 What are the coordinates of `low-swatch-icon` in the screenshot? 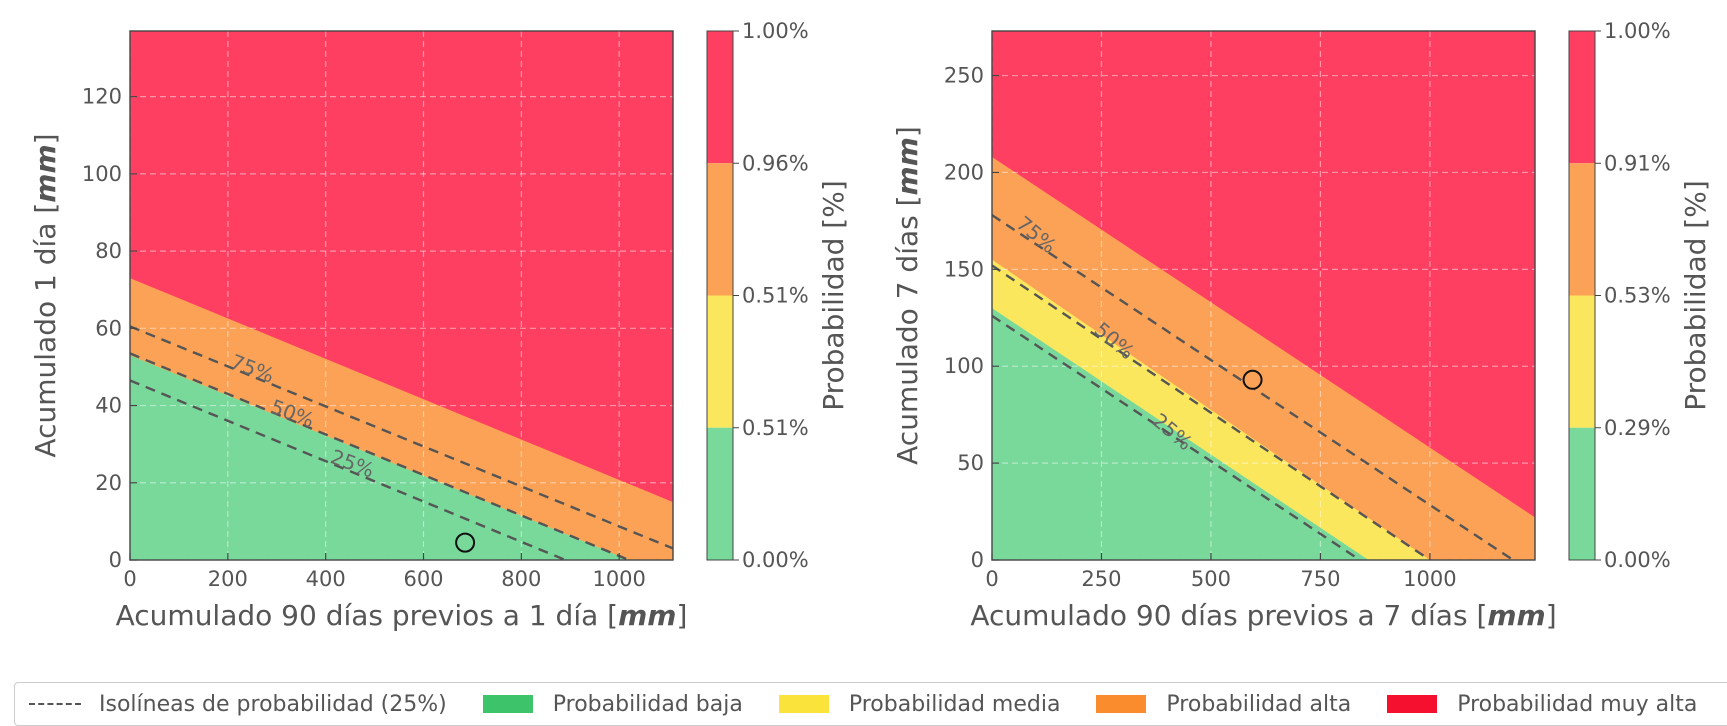 It's located at (507, 704).